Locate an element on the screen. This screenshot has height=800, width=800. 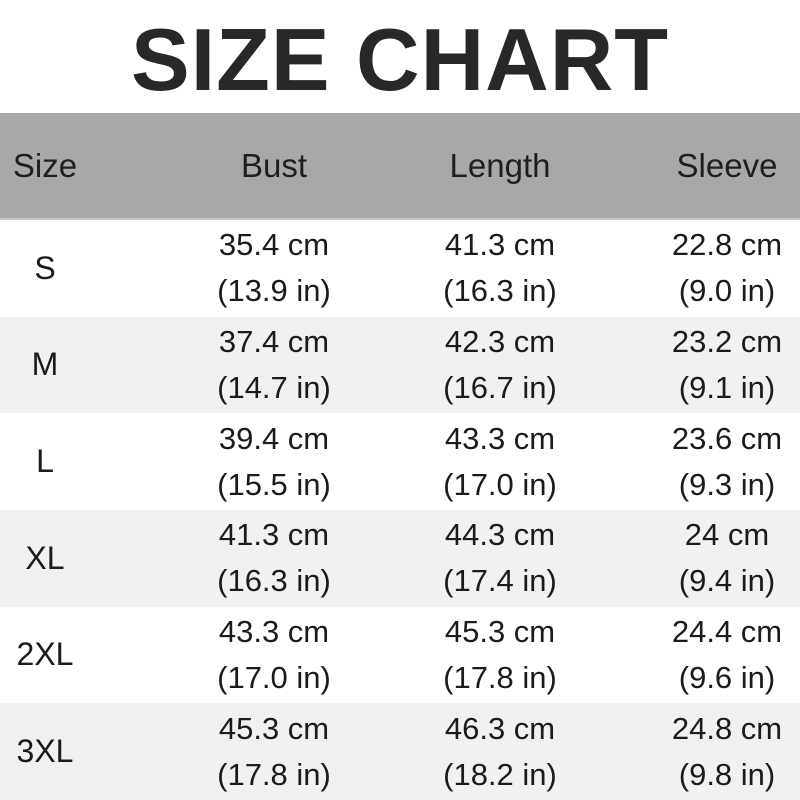
size-label: L is located at coordinates (45, 461).